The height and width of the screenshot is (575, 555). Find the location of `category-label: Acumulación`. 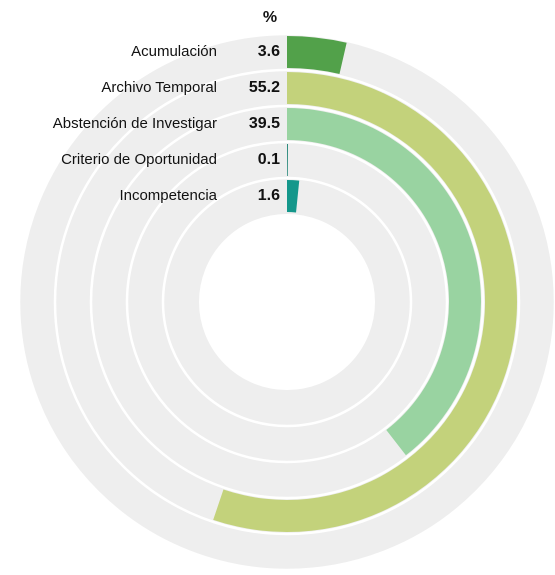

category-label: Acumulación is located at coordinates (174, 51).